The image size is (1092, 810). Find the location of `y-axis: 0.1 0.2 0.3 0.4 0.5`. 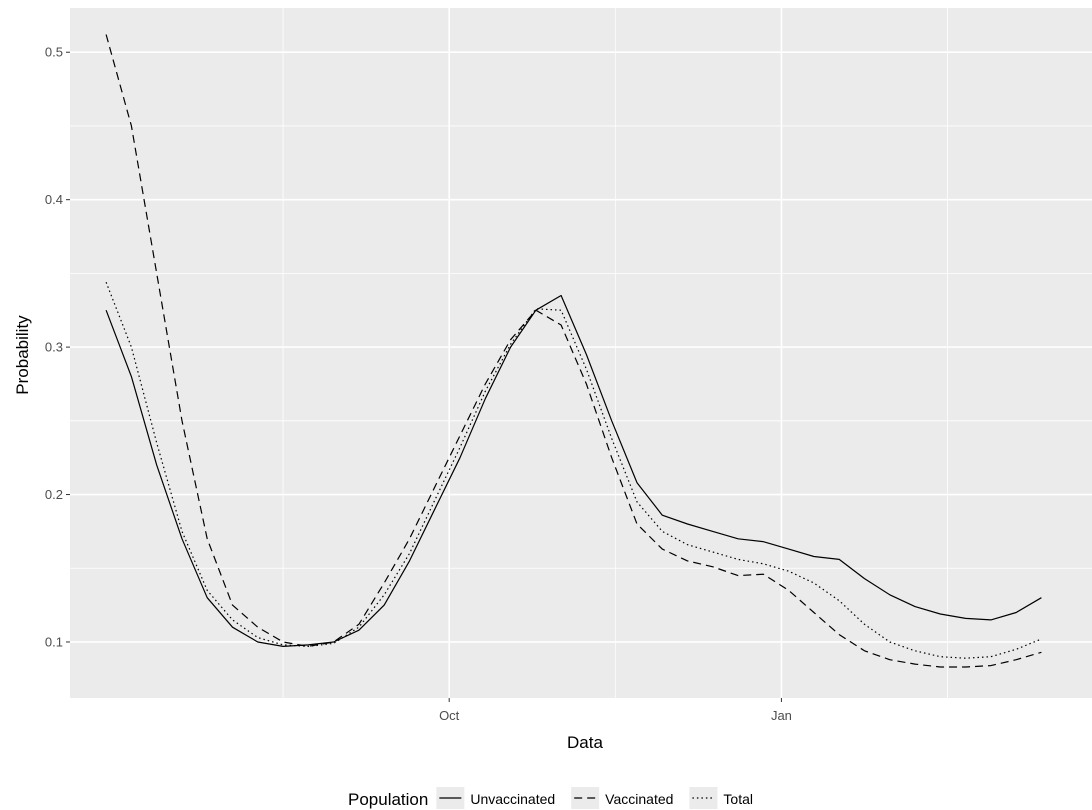

y-axis: 0.1 0.2 0.3 0.4 0.5 is located at coordinates (57, 347).